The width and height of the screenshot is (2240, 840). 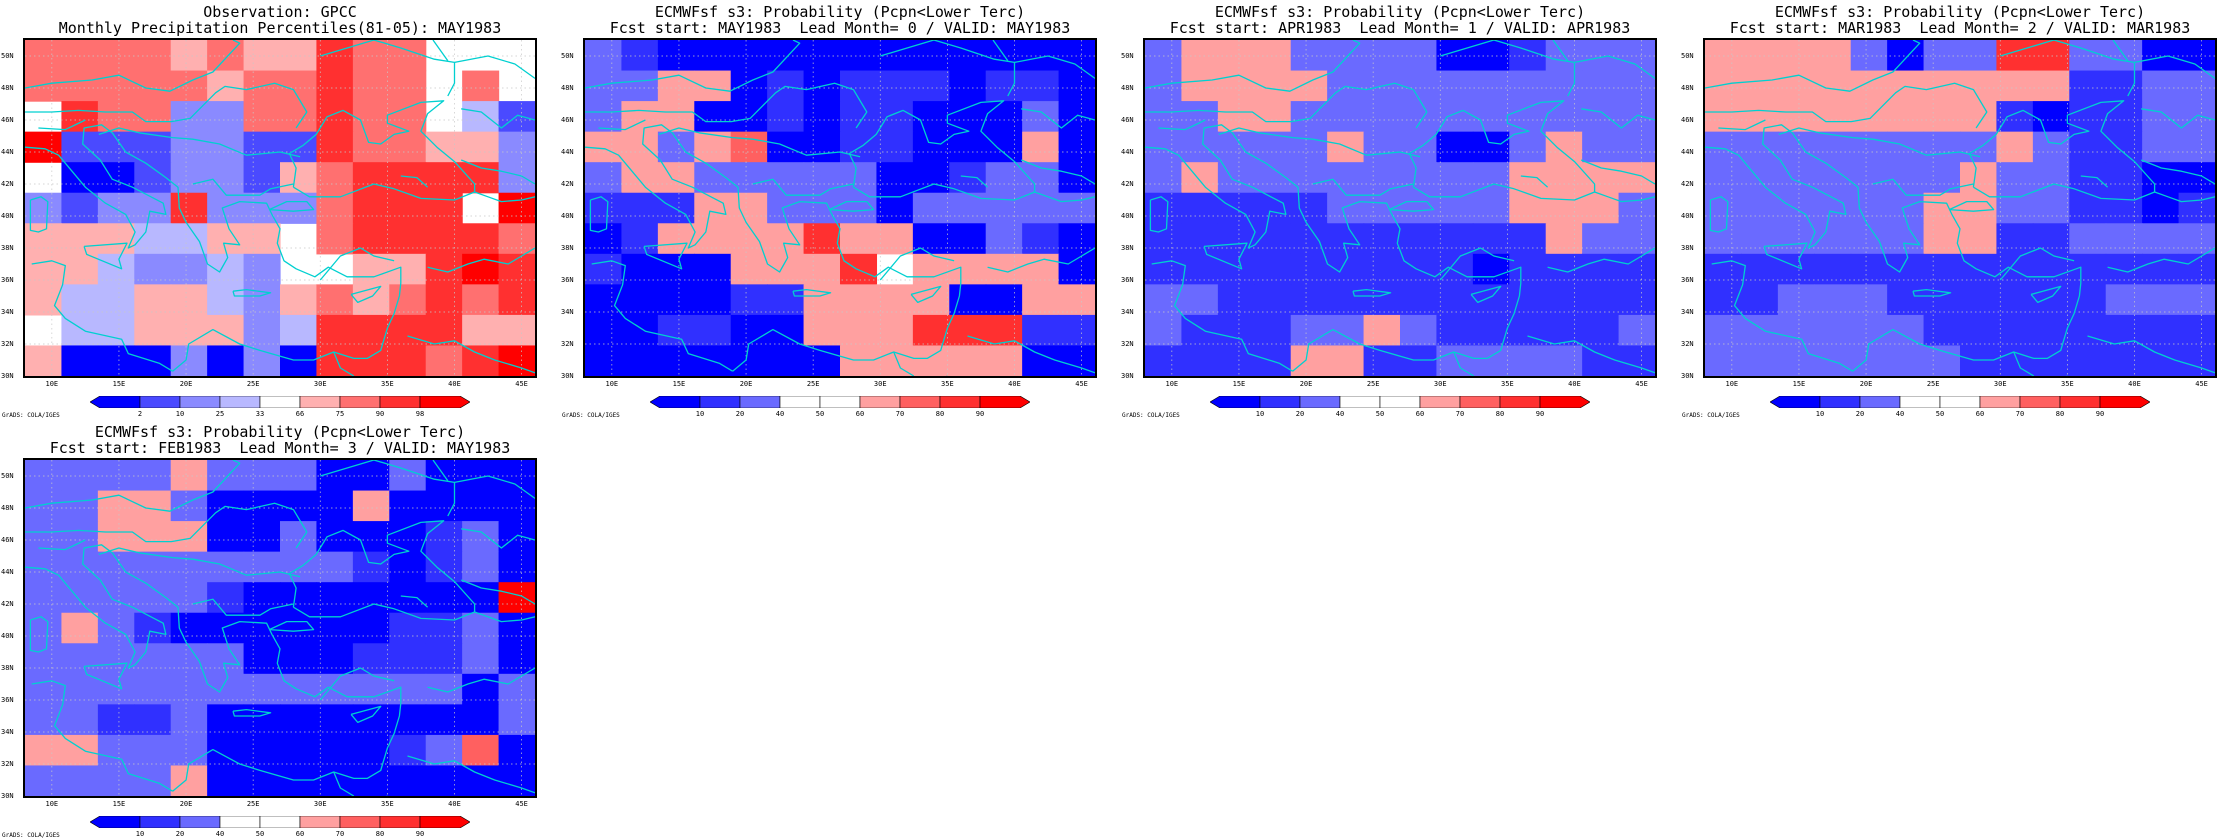 I want to click on lon-tick-label: 35E, so click(x=387, y=804).